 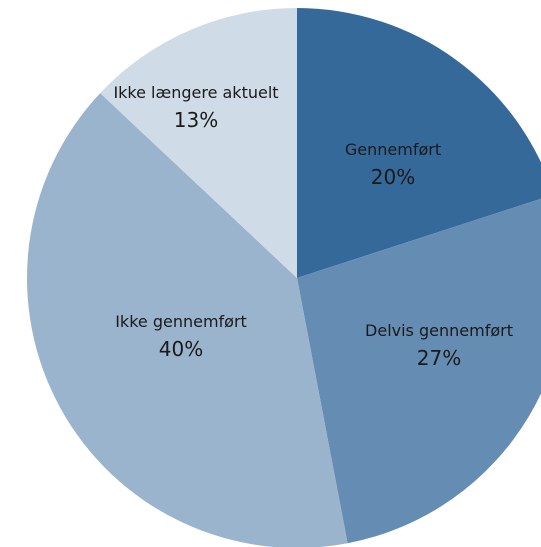 What do you see at coordinates (393, 149) in the screenshot?
I see `slice-label-1: Gennemført` at bounding box center [393, 149].